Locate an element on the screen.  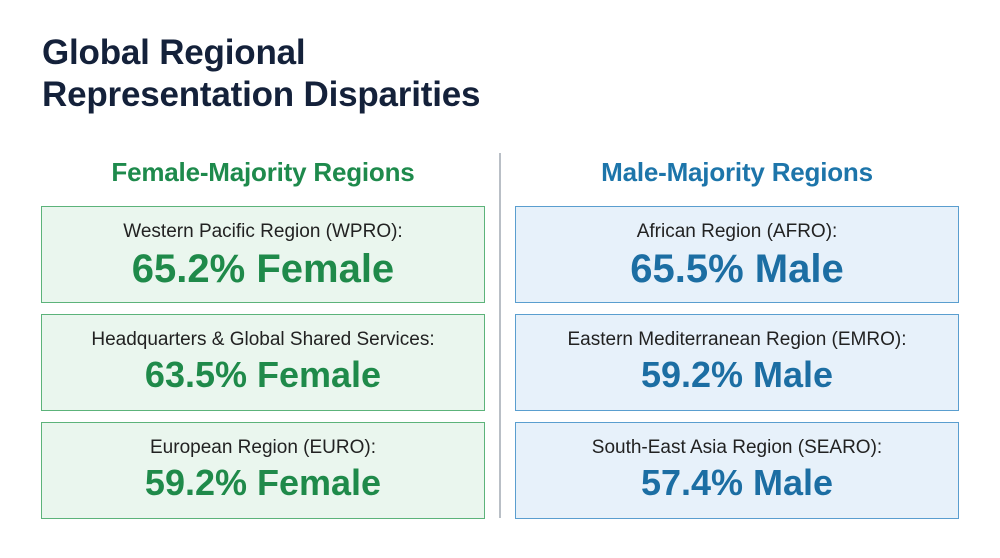
region-card-value: 65.5% Male is located at coordinates (737, 269).